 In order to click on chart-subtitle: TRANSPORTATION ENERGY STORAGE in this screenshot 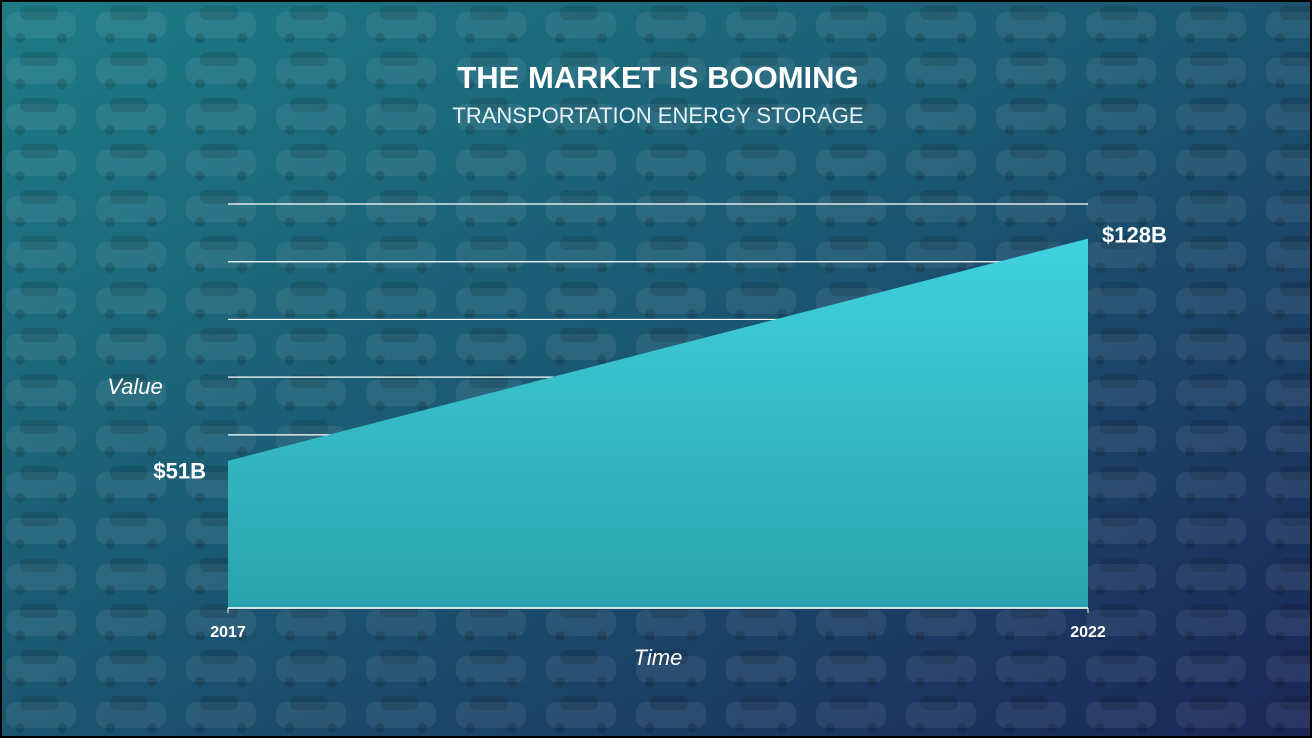, I will do `click(657, 115)`.